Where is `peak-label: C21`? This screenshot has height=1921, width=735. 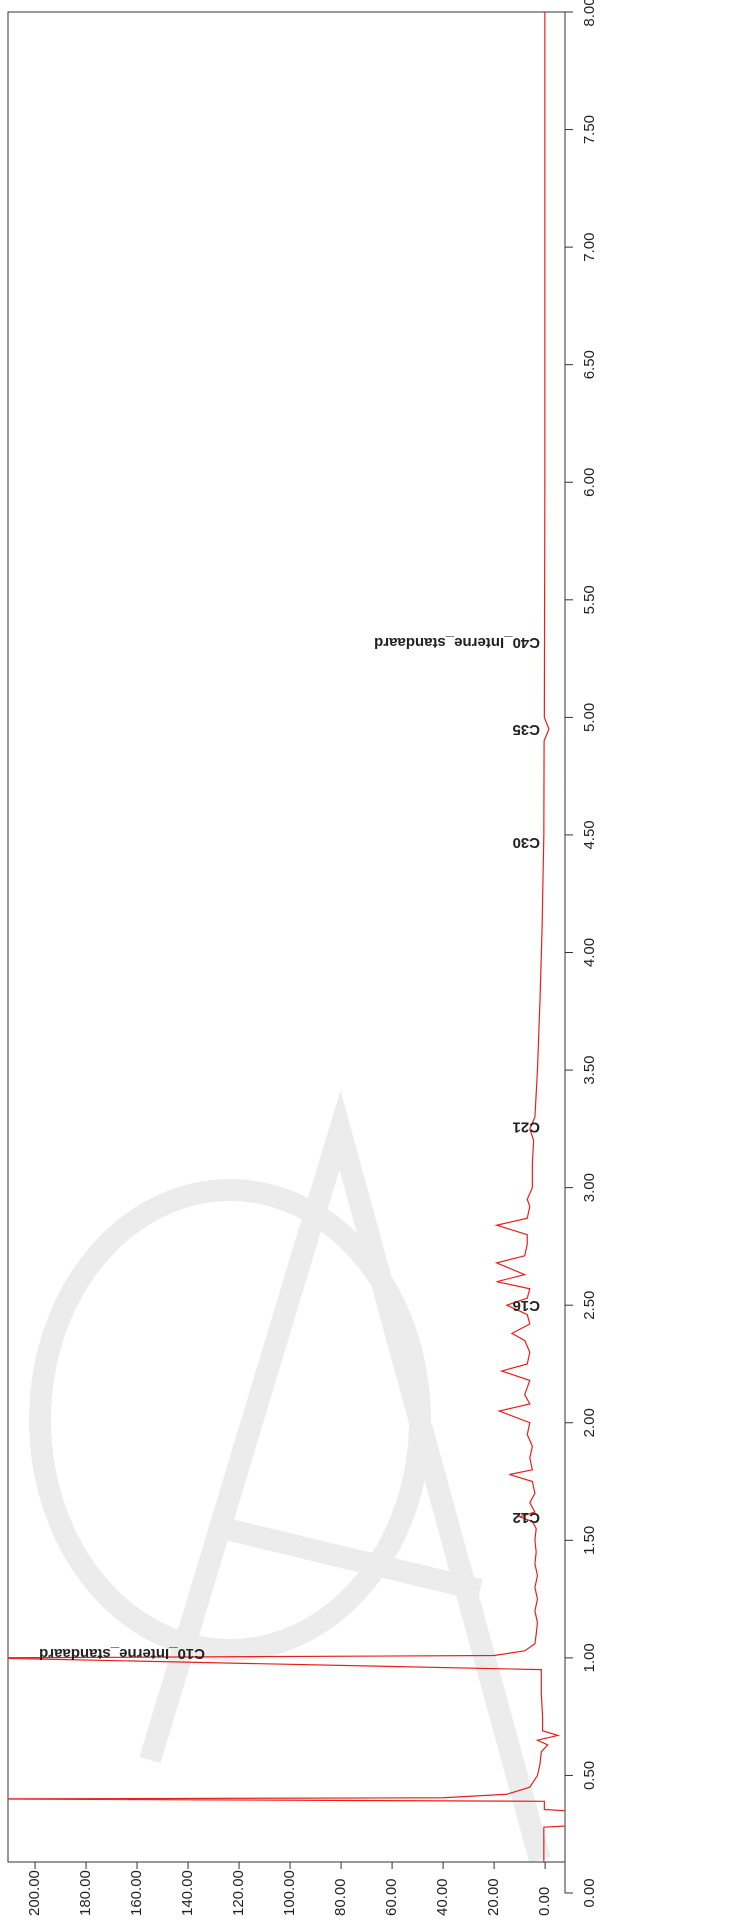
peak-label: C21 is located at coordinates (526, 1127).